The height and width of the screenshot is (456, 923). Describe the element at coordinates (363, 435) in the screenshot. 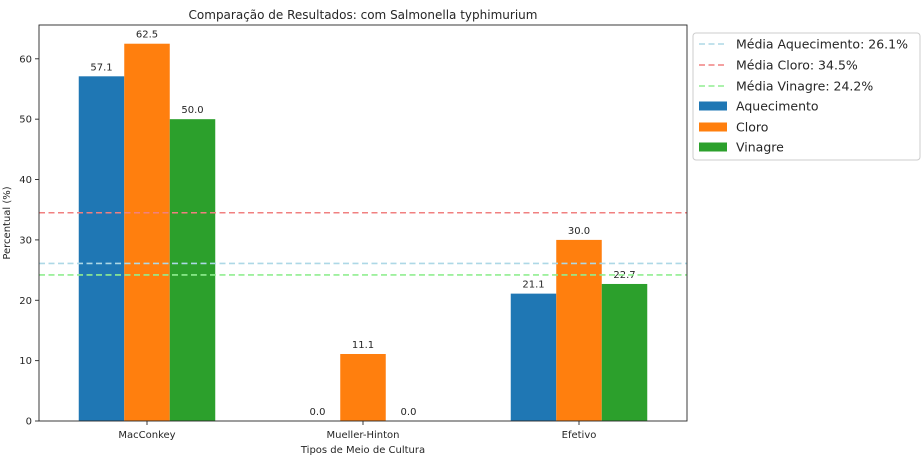

I see `x-tick-label: Mueller-Hinton` at that location.